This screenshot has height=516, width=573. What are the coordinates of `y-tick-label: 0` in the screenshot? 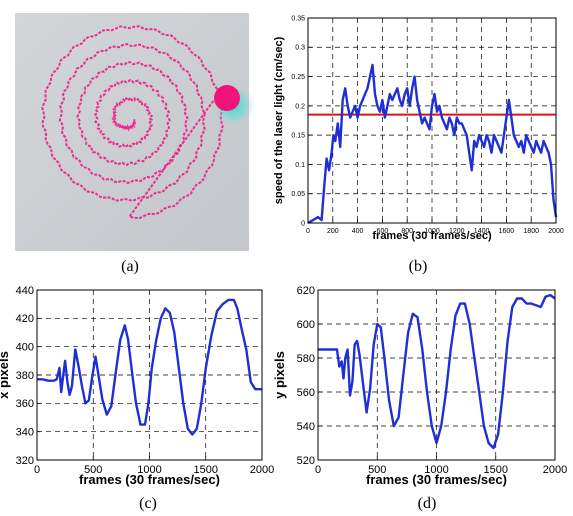 It's located at (303, 223).